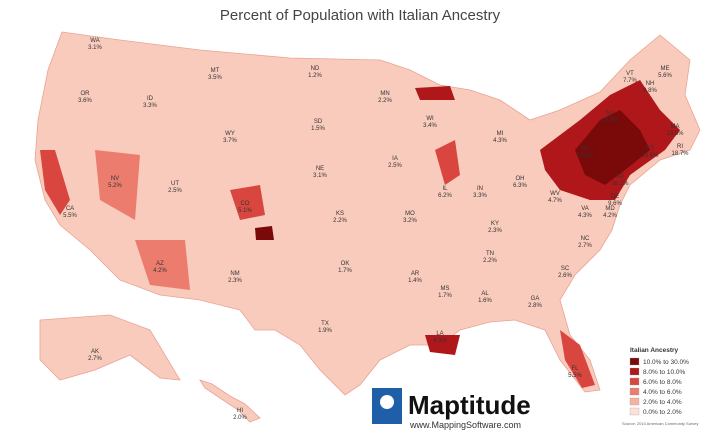  What do you see at coordinates (86, 94) in the screenshot?
I see `state-abbr: OR` at bounding box center [86, 94].